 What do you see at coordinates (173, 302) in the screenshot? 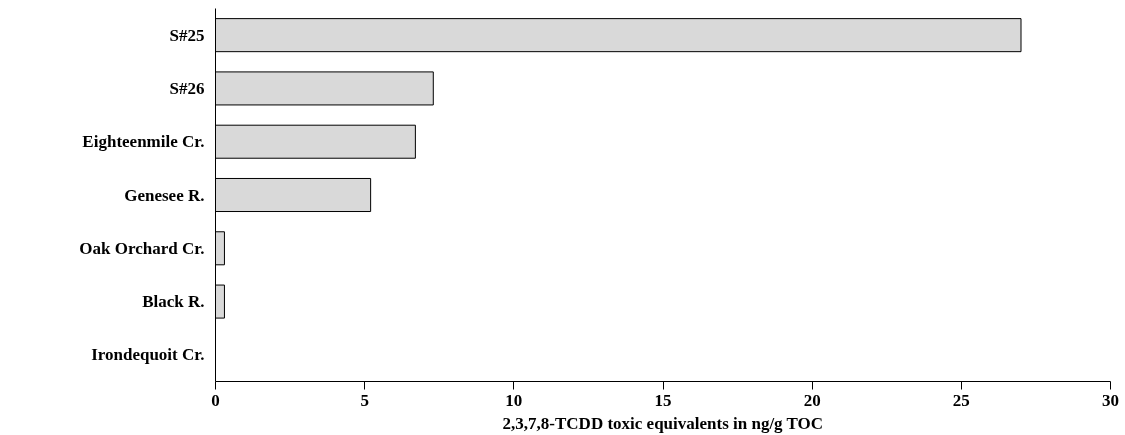
I see `y-tick-label: Black R.` at bounding box center [173, 302].